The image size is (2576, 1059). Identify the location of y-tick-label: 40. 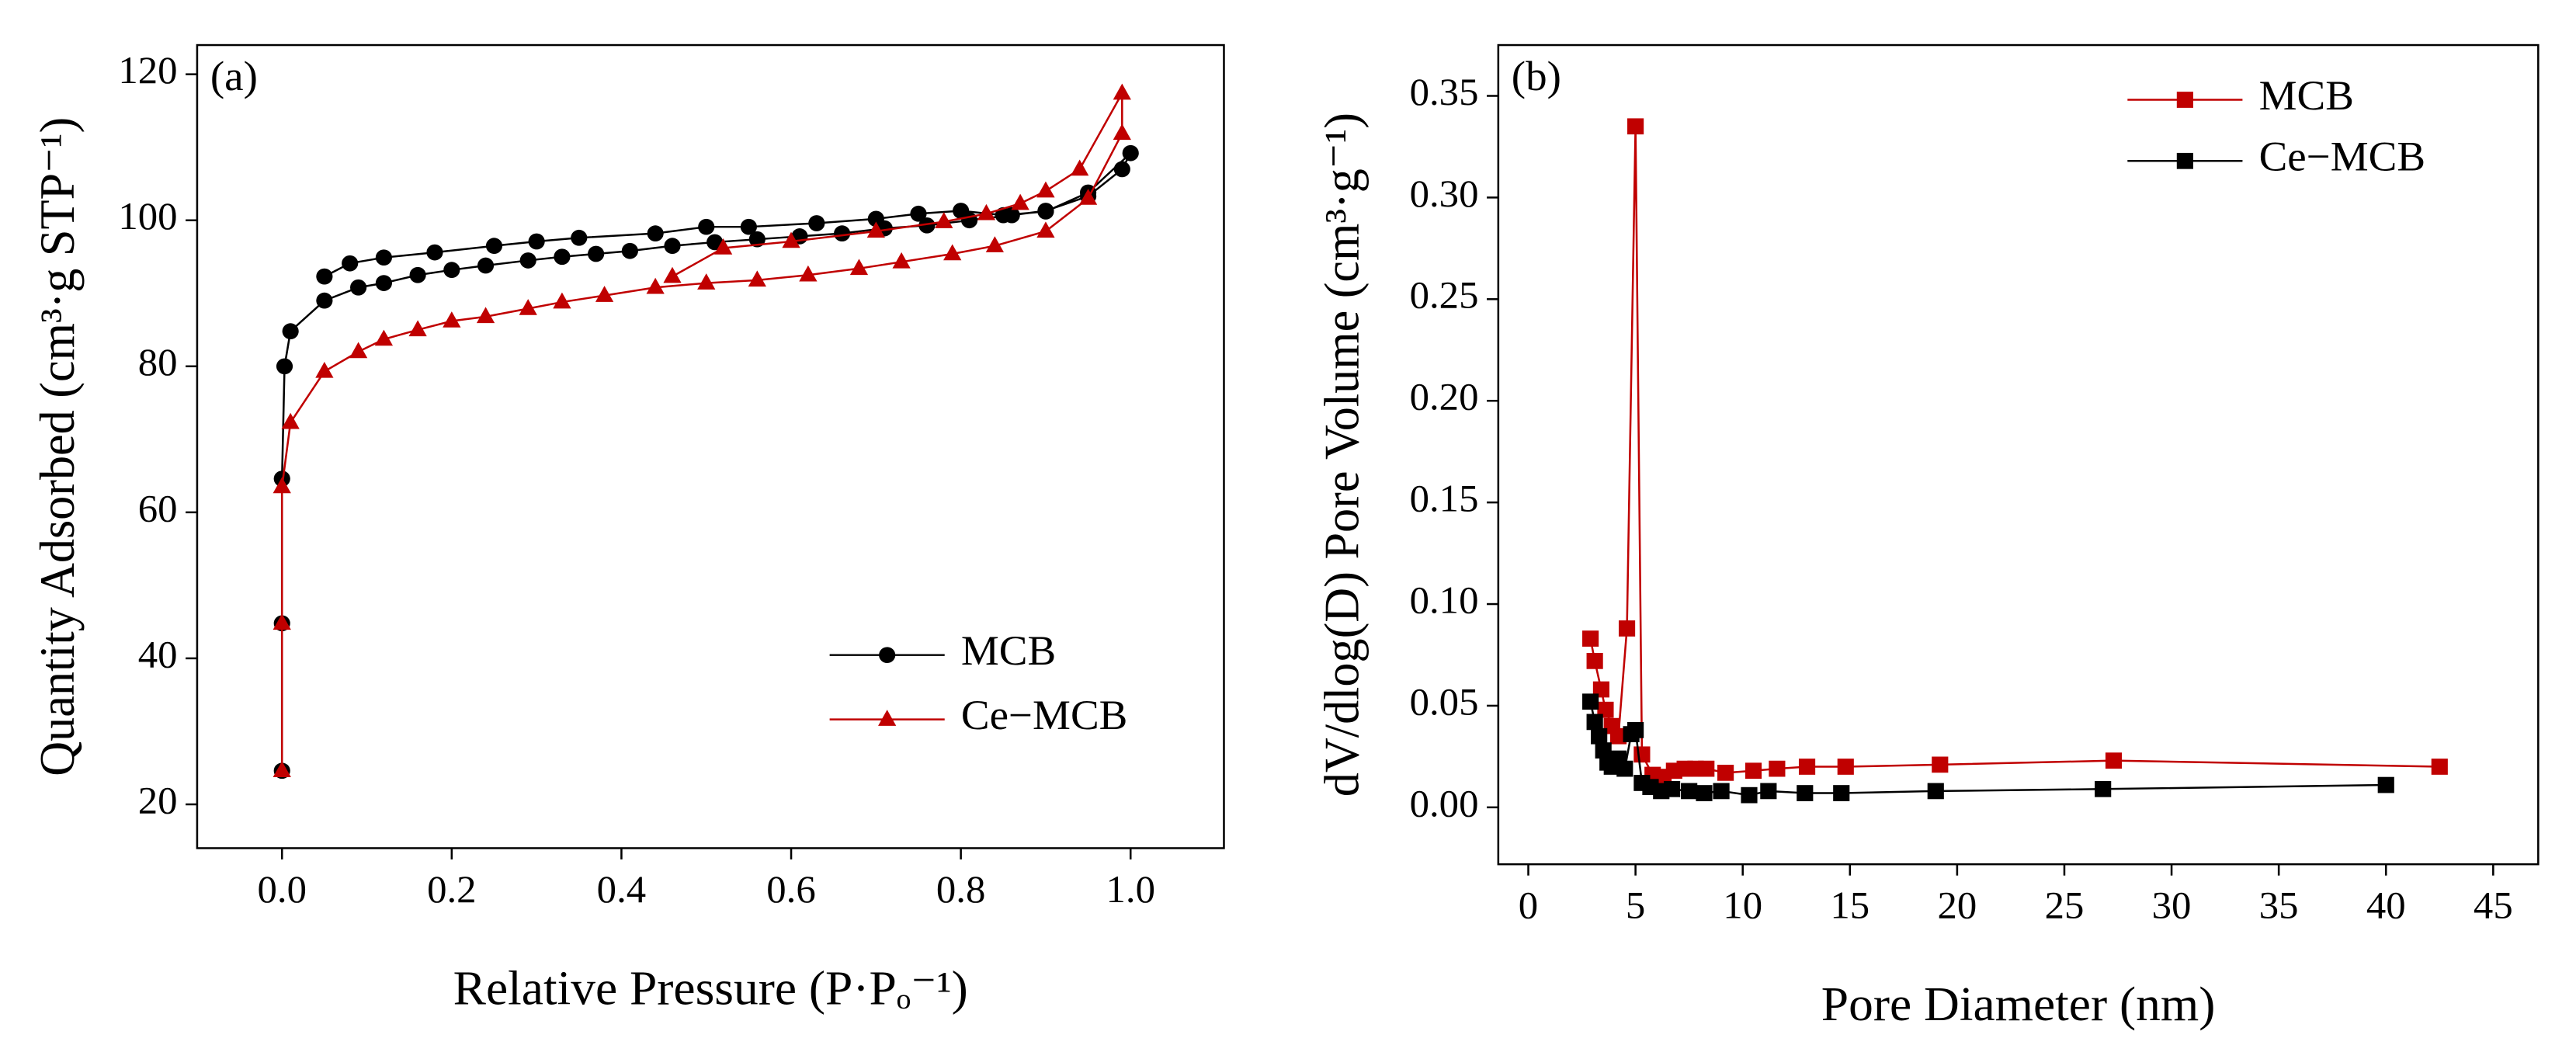
(158, 654).